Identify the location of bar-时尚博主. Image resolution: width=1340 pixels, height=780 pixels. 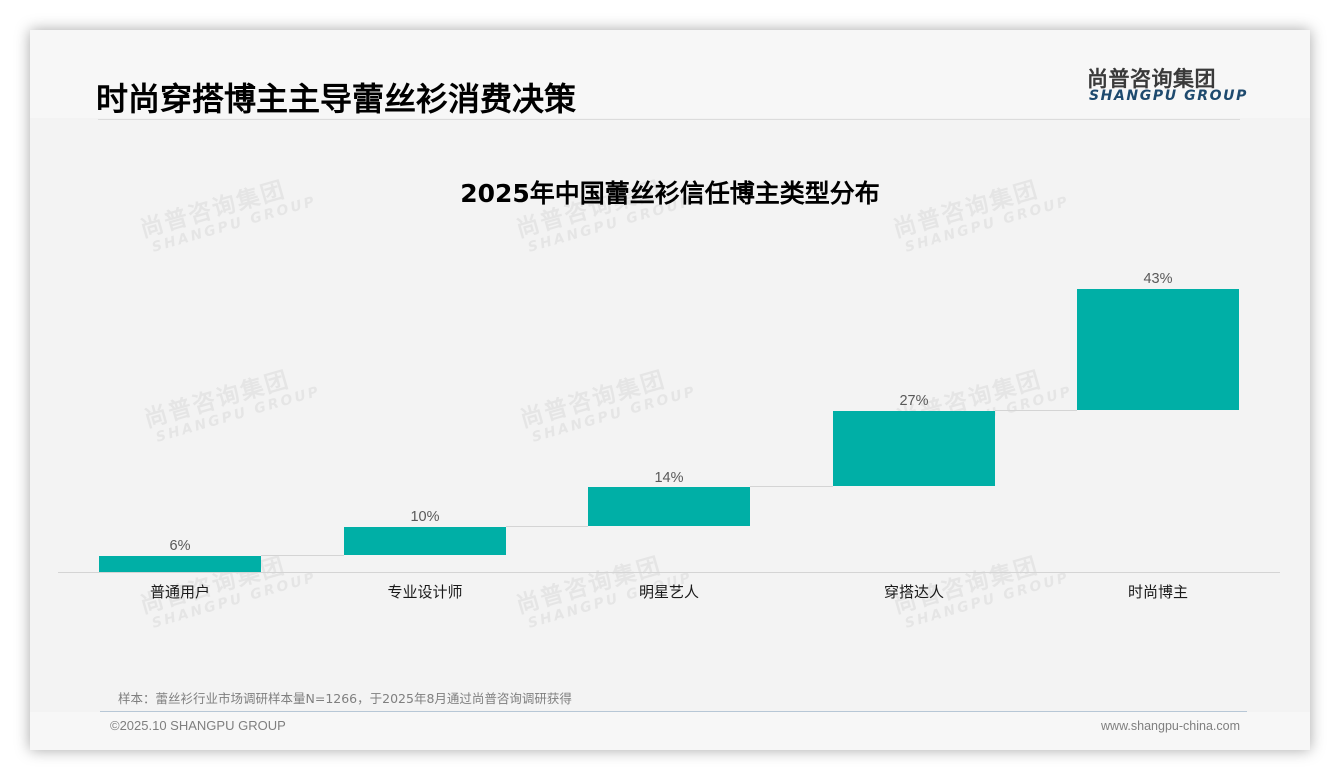
(1158, 349).